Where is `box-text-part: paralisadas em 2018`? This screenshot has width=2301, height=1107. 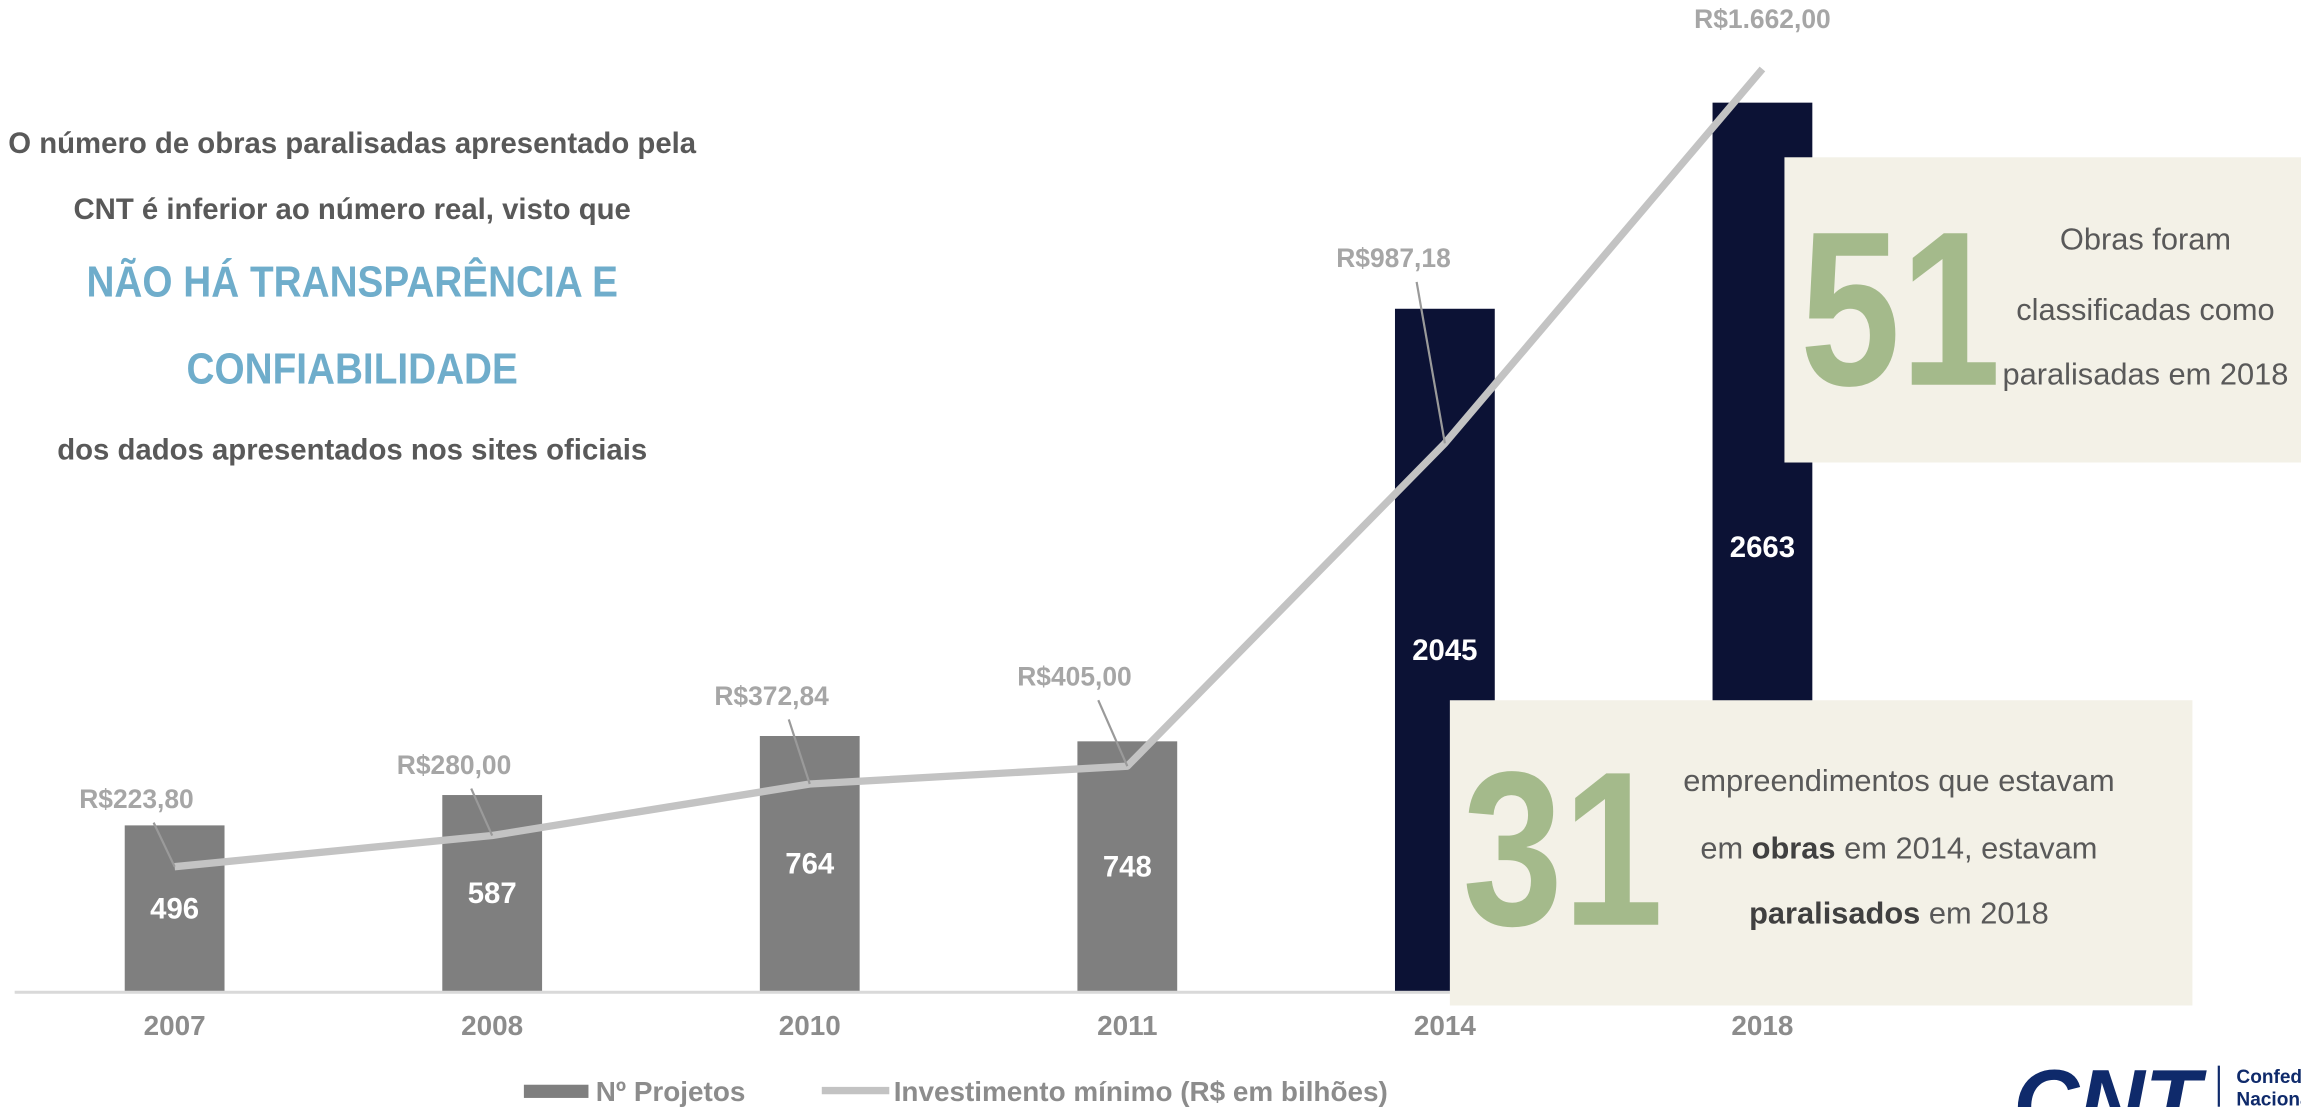
box-text-part: paralisadas em 2018 is located at coordinates (2145, 374).